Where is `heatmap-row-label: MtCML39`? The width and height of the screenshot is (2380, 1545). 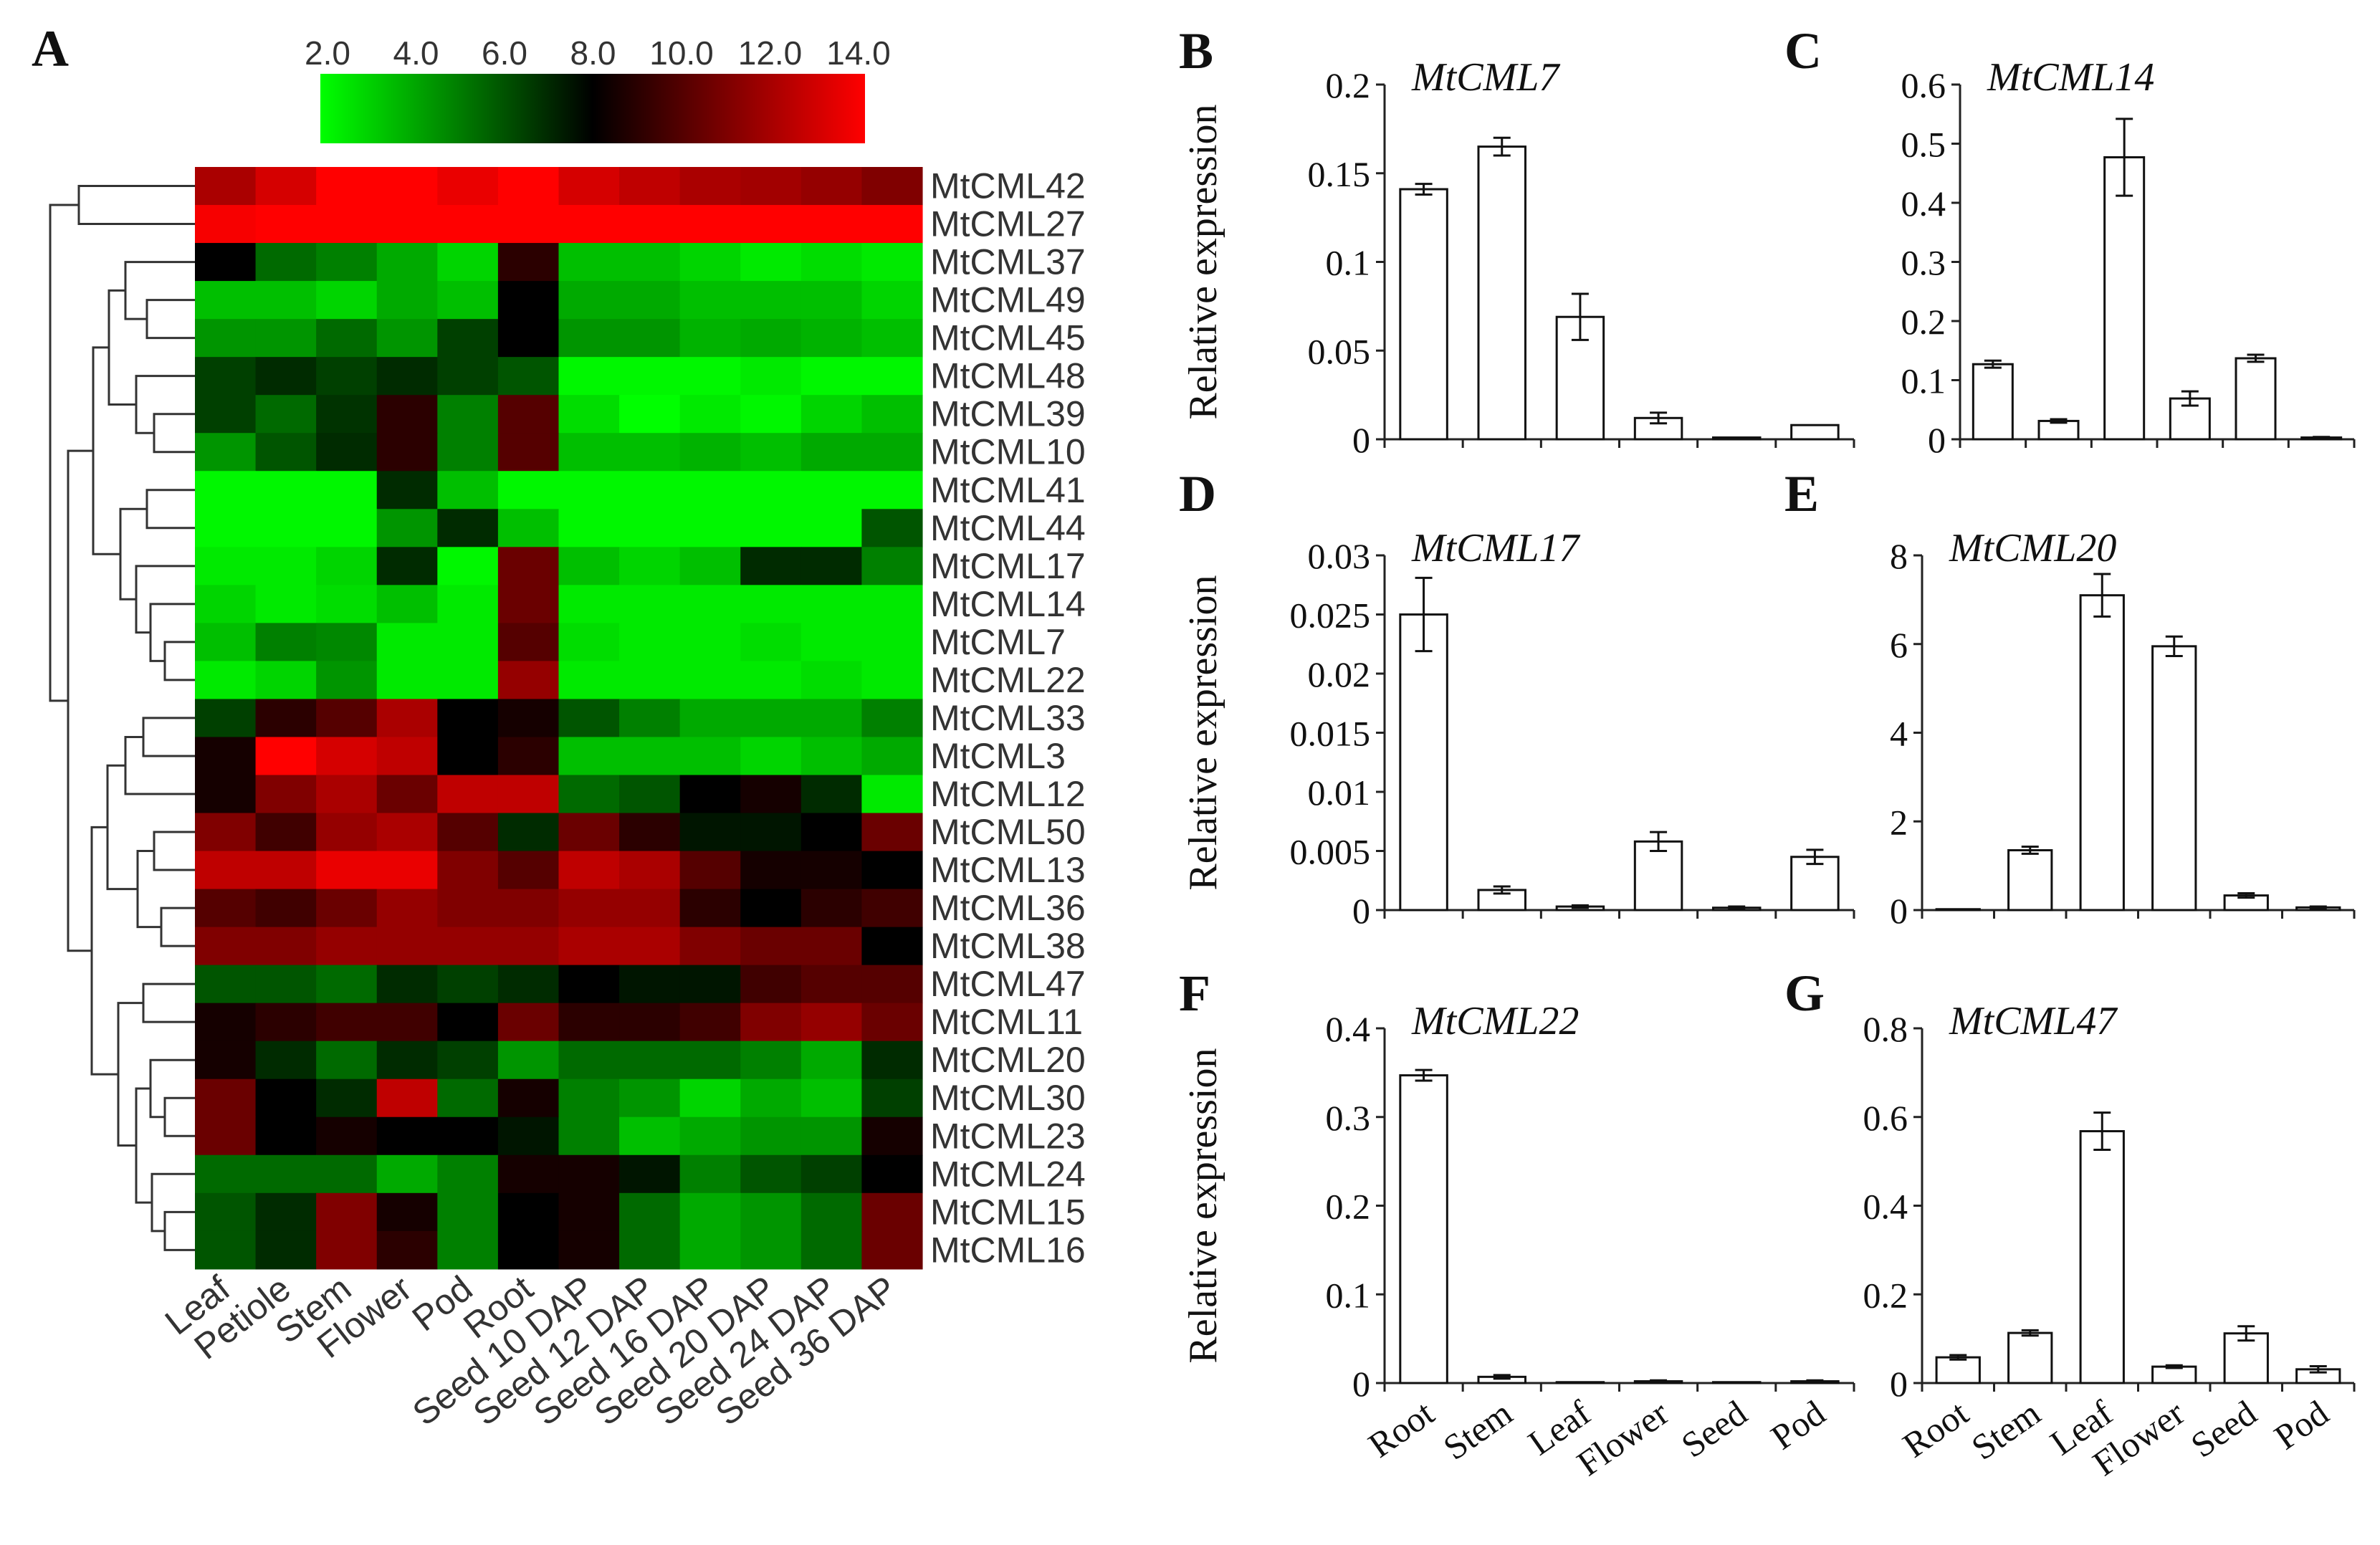 heatmap-row-label: MtCML39 is located at coordinates (1008, 414).